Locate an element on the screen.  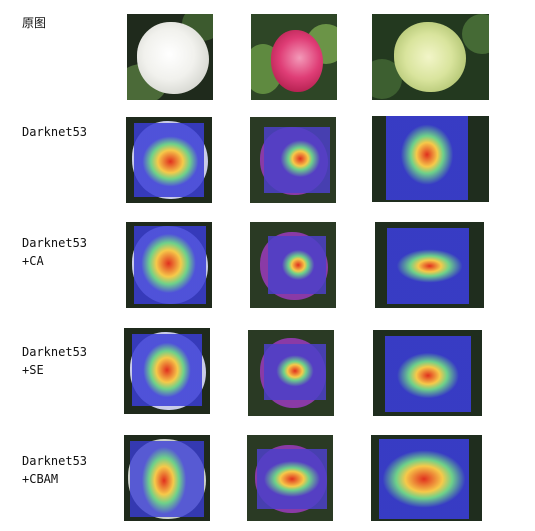
original-image-green-peony is located at coordinates (430, 57).